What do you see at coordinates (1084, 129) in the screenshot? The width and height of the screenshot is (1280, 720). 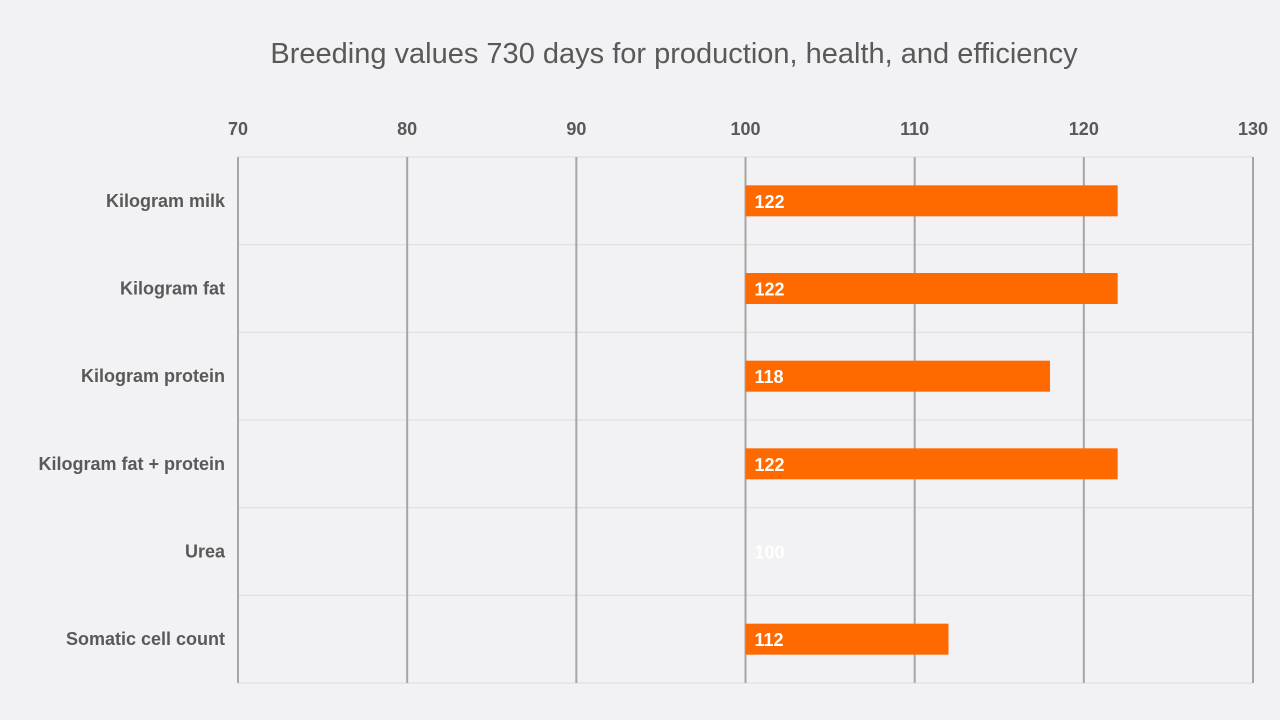 I see `x-tick-label: 120` at bounding box center [1084, 129].